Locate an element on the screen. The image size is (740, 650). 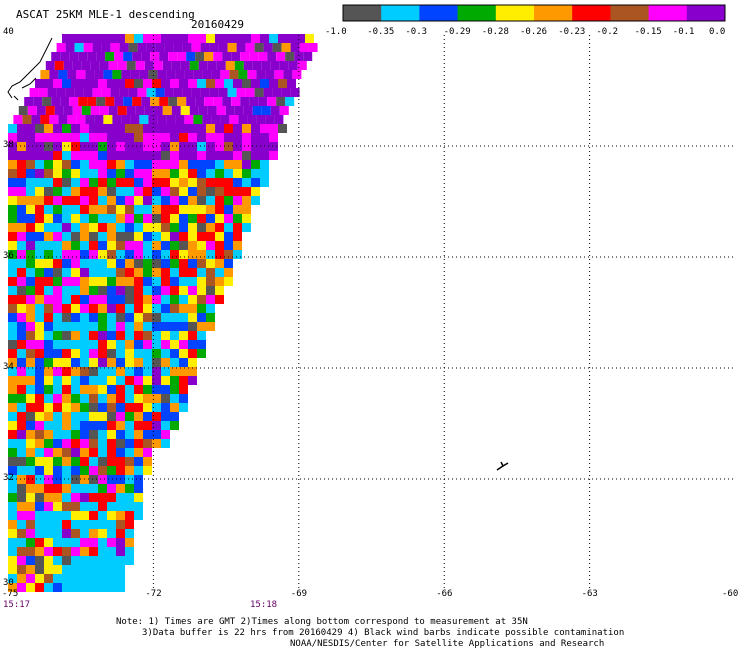
colorbar-tick-label: -0.35 is located at coordinates (381, 32).